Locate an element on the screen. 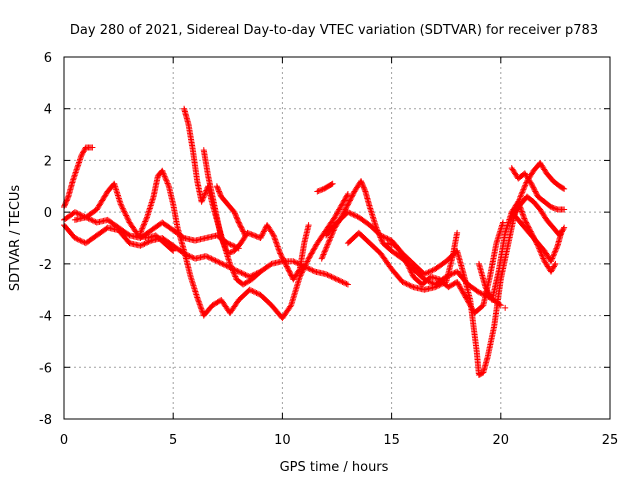  series-sat-r is located at coordinates (445, 267).